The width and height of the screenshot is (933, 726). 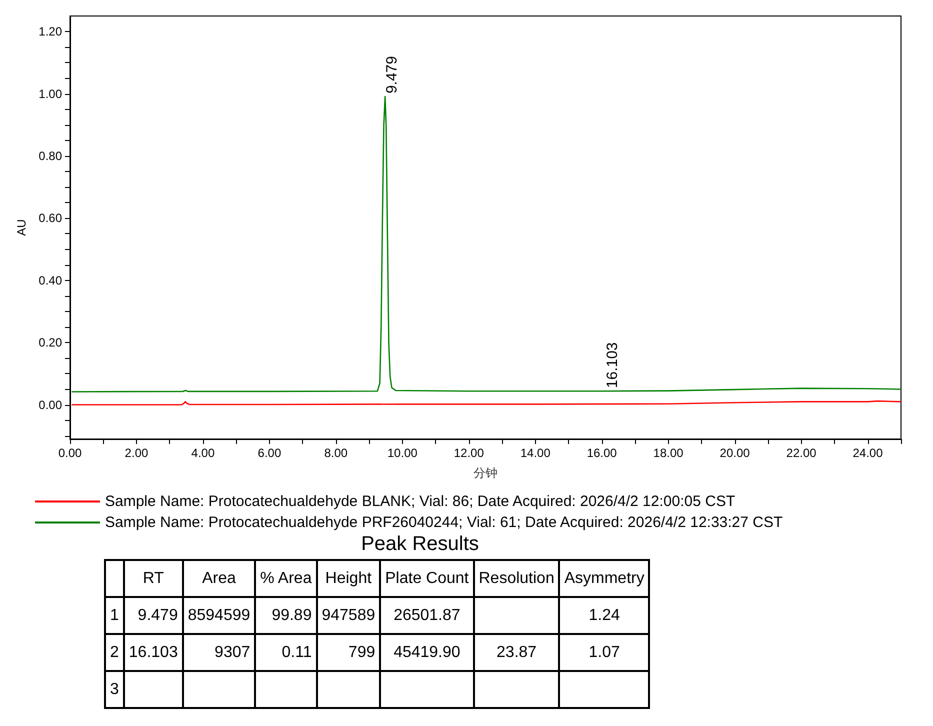 I want to click on category-label: 3, so click(x=114, y=689).